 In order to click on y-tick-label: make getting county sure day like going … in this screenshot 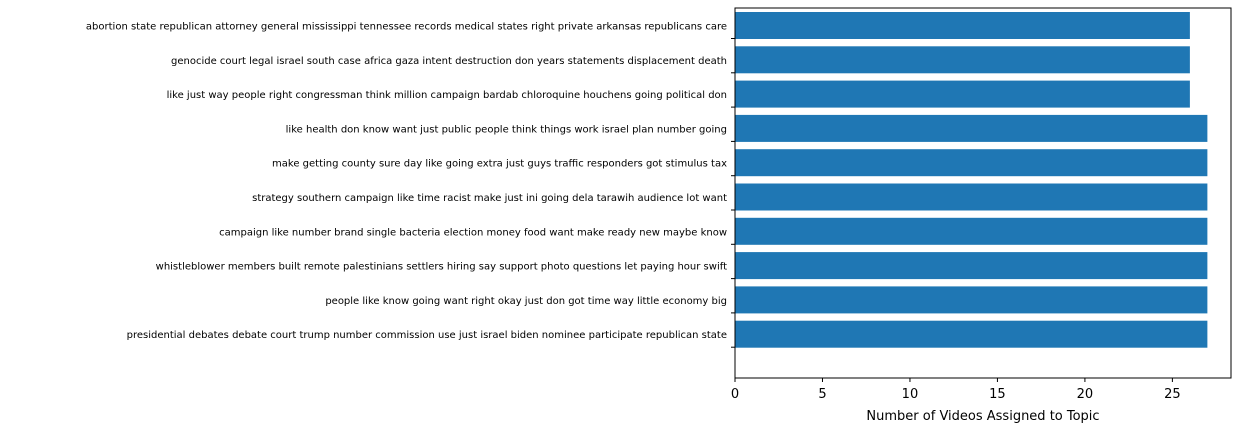, I will do `click(499, 164)`.